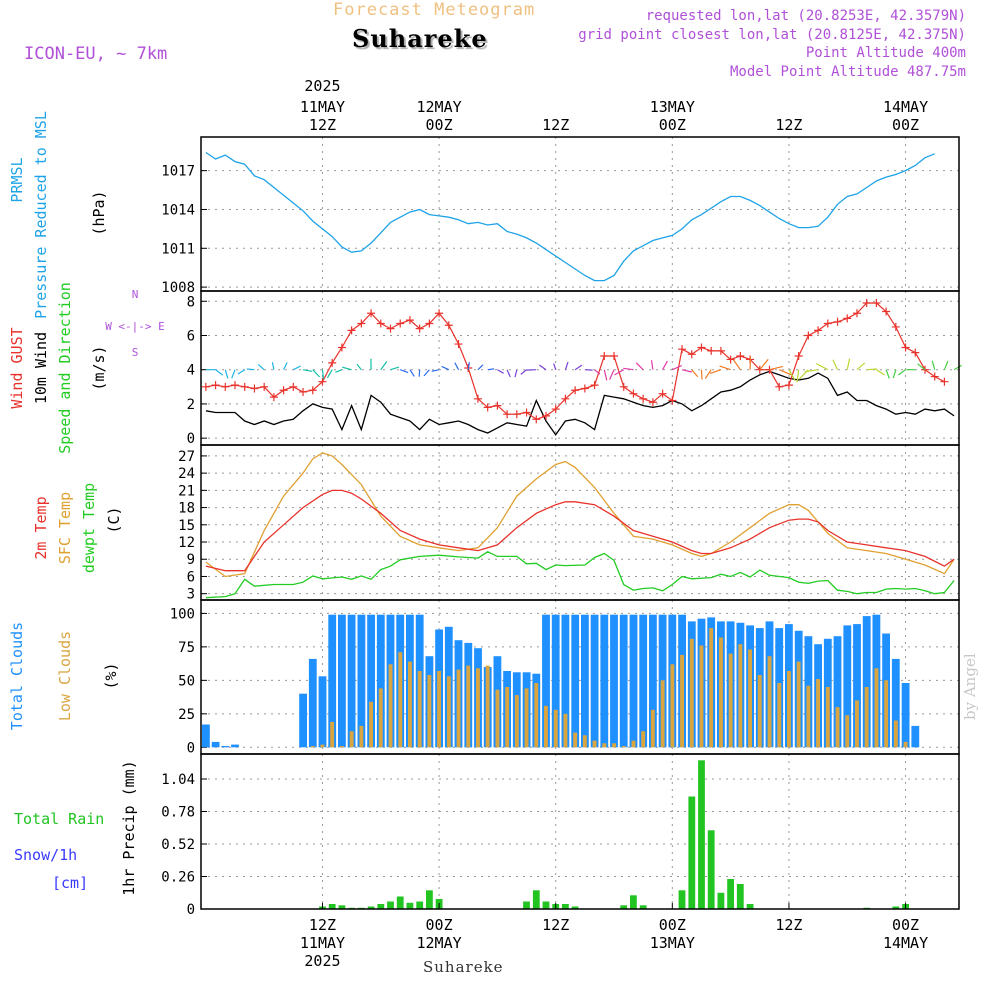 The image size is (1000, 1000). I want to click on wind-tick-label: 6, so click(191, 336).